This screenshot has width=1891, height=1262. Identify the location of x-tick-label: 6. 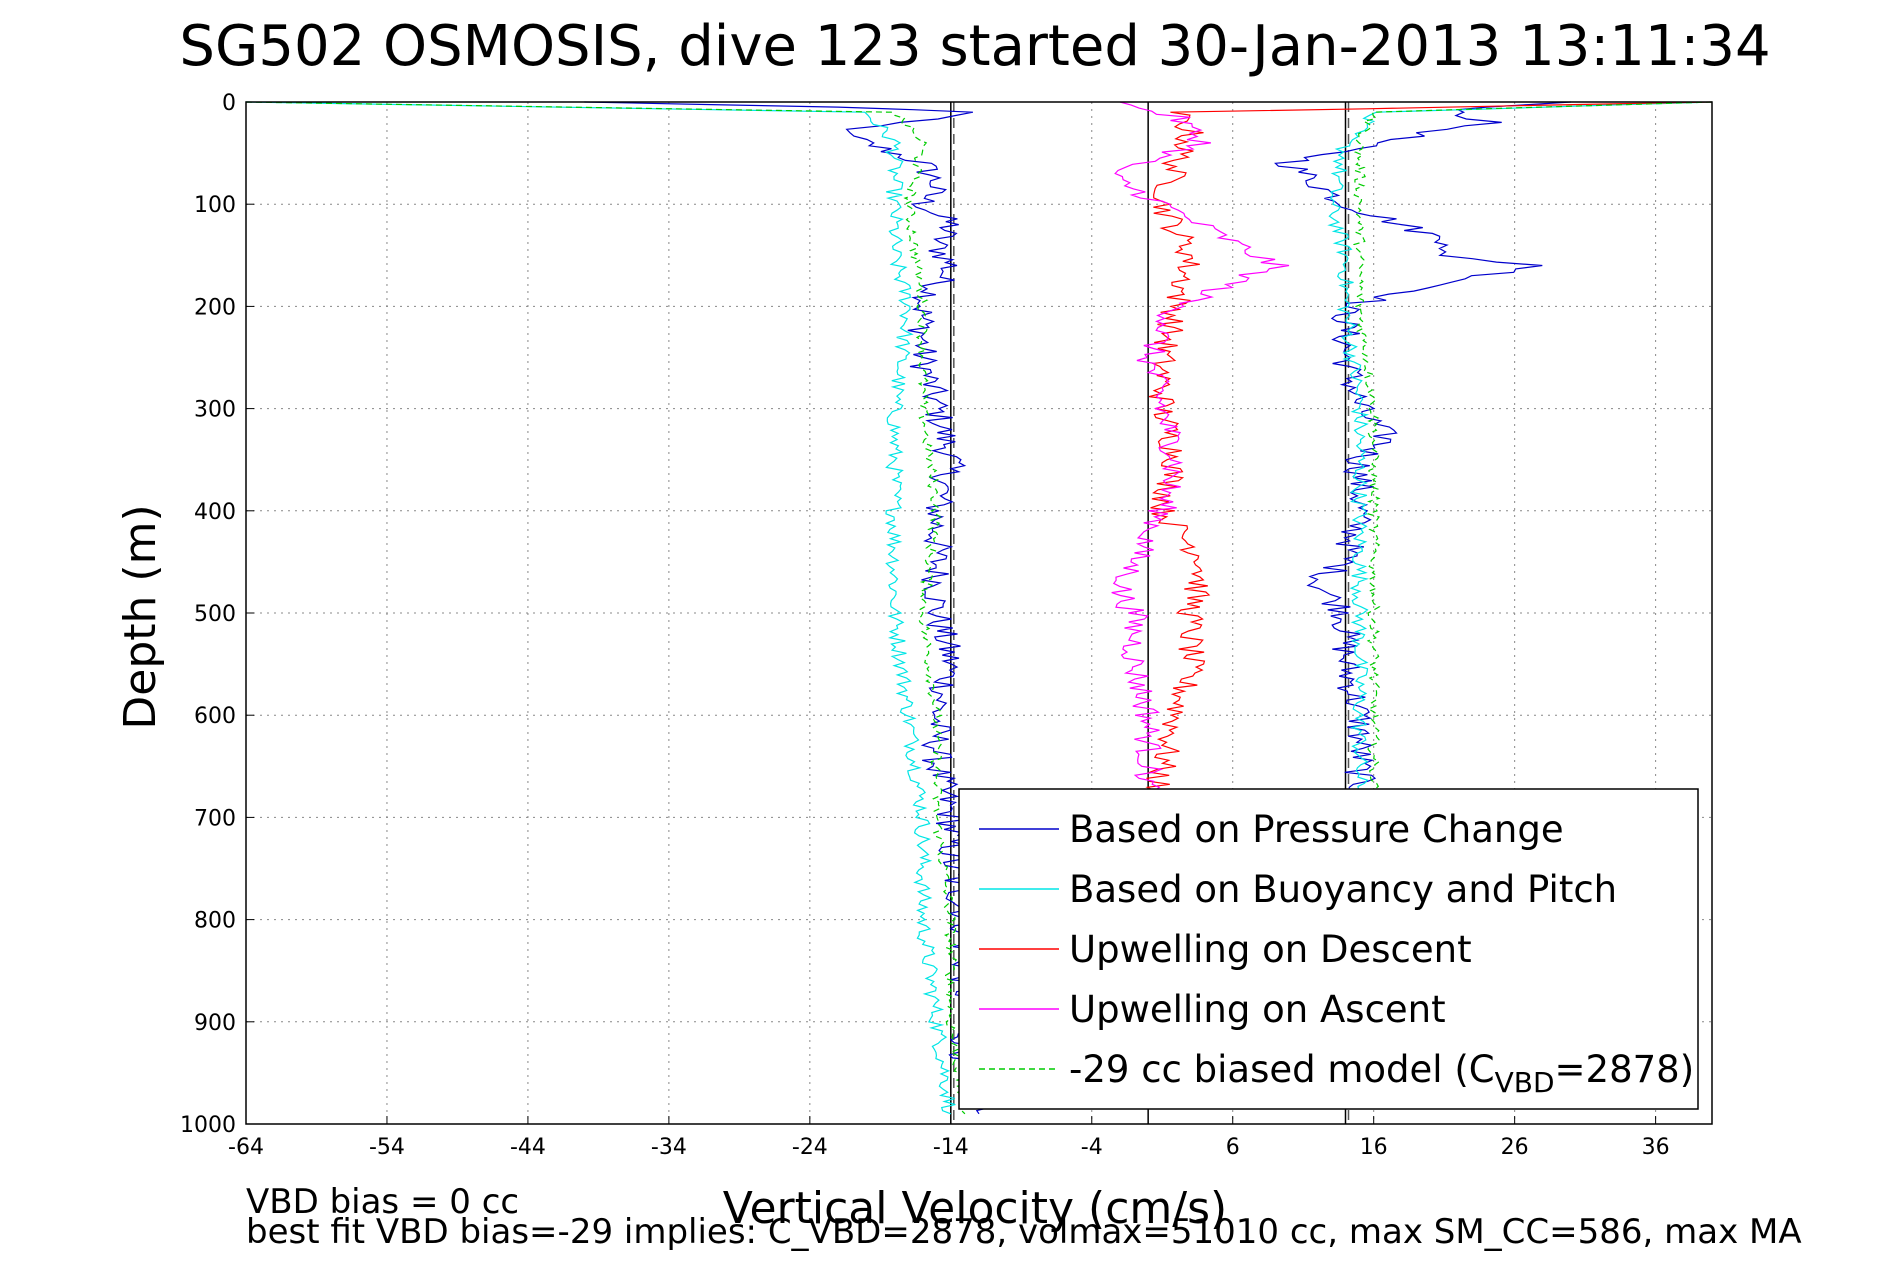
(1233, 1147).